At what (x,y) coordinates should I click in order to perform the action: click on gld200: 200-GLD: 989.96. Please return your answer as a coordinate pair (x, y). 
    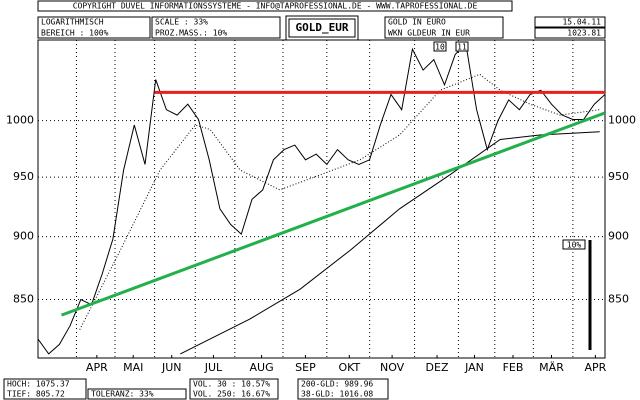
    Looking at the image, I should click on (337, 384).